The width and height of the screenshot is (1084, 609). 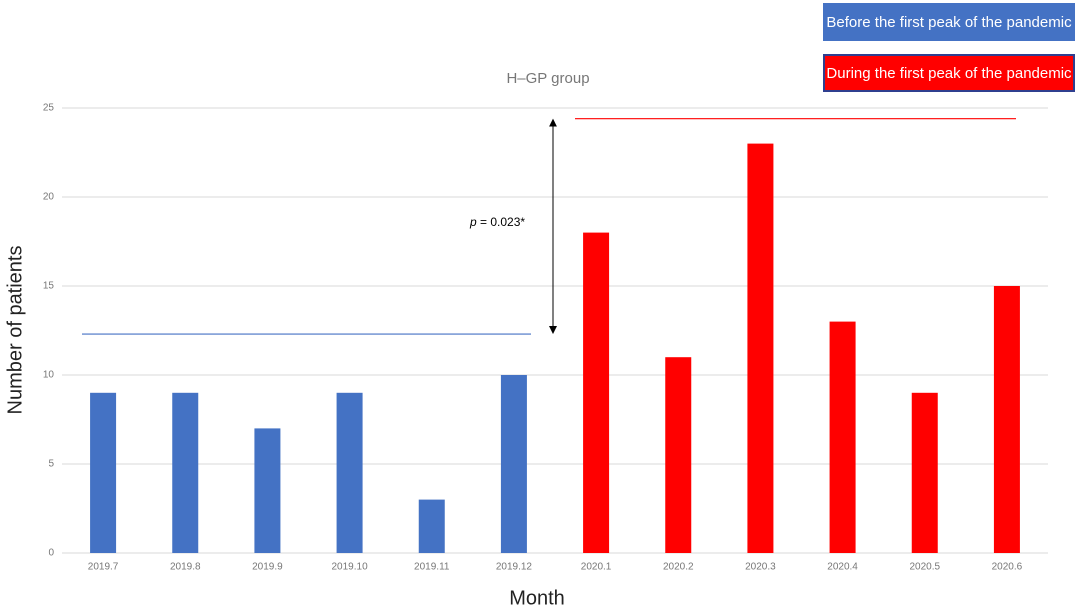 What do you see at coordinates (949, 73) in the screenshot?
I see `legend-entry: During the first peak of the pandemic` at bounding box center [949, 73].